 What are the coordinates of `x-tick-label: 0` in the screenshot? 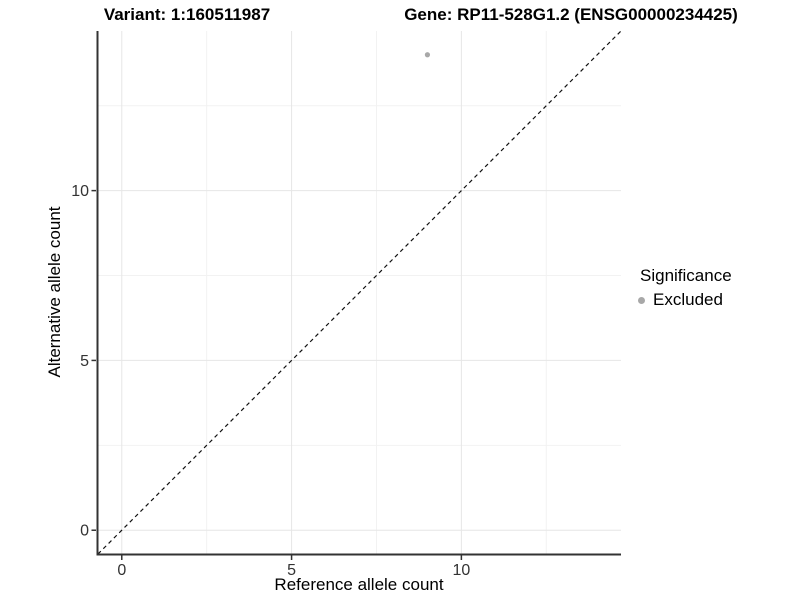 It's located at (121, 570).